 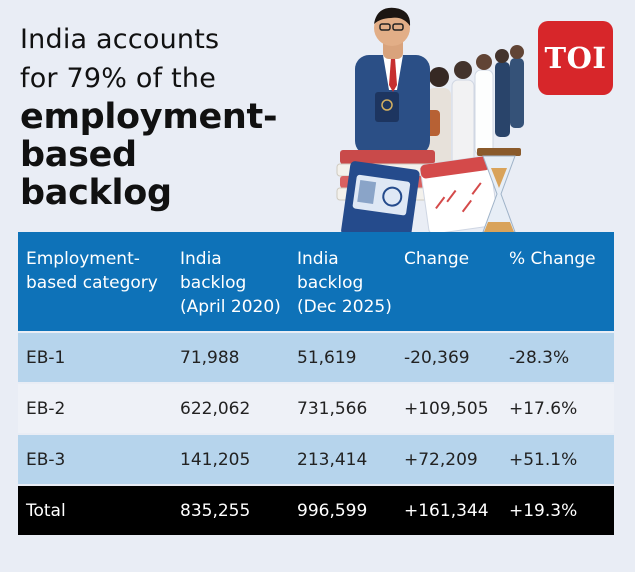 I want to click on queue-people, so click(x=472, y=108).